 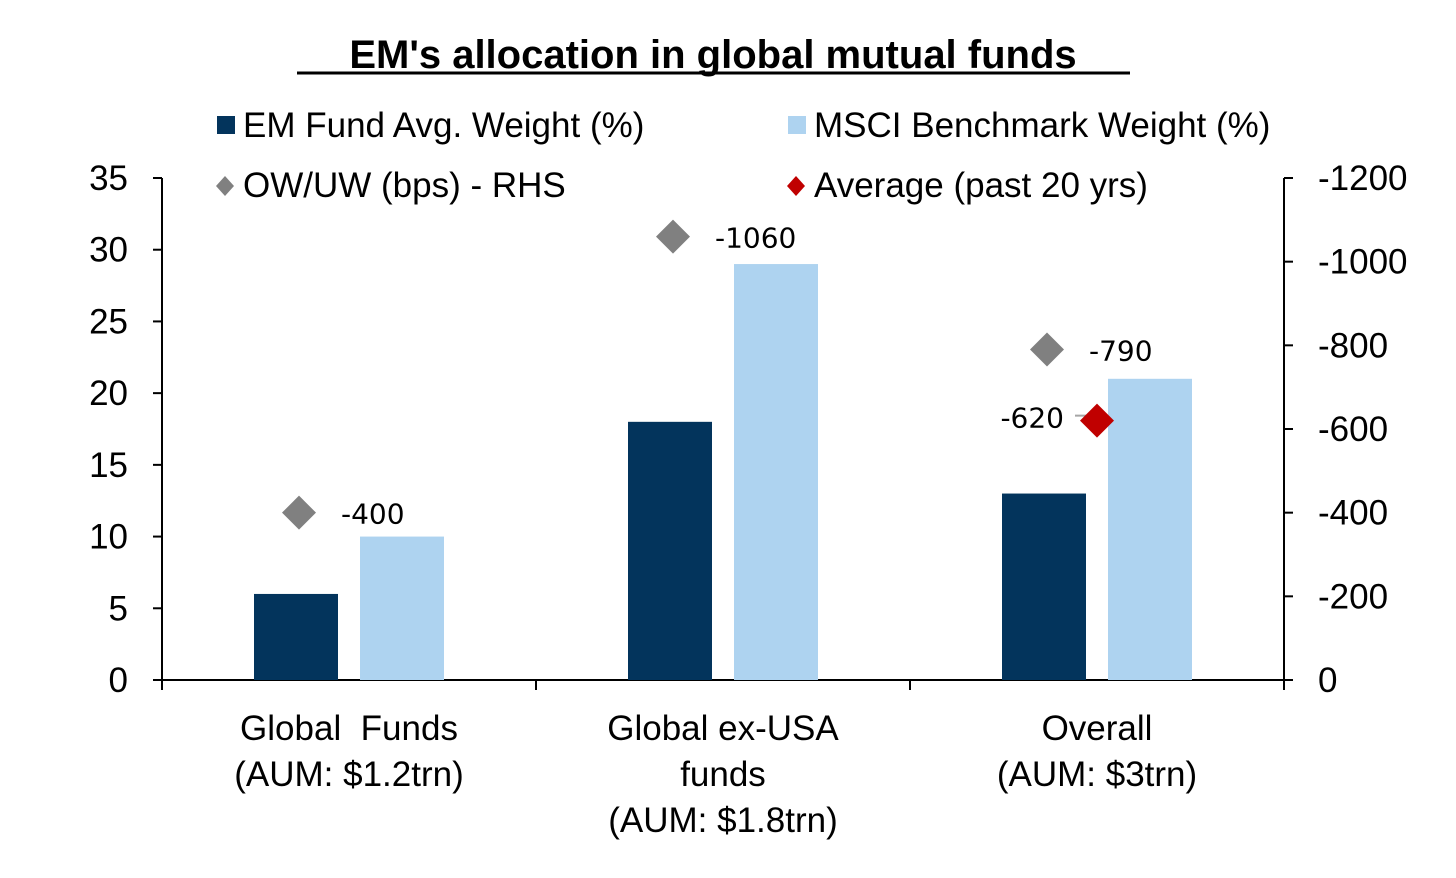 What do you see at coordinates (797, 125) in the screenshot?
I see `legend-swatch-msci` at bounding box center [797, 125].